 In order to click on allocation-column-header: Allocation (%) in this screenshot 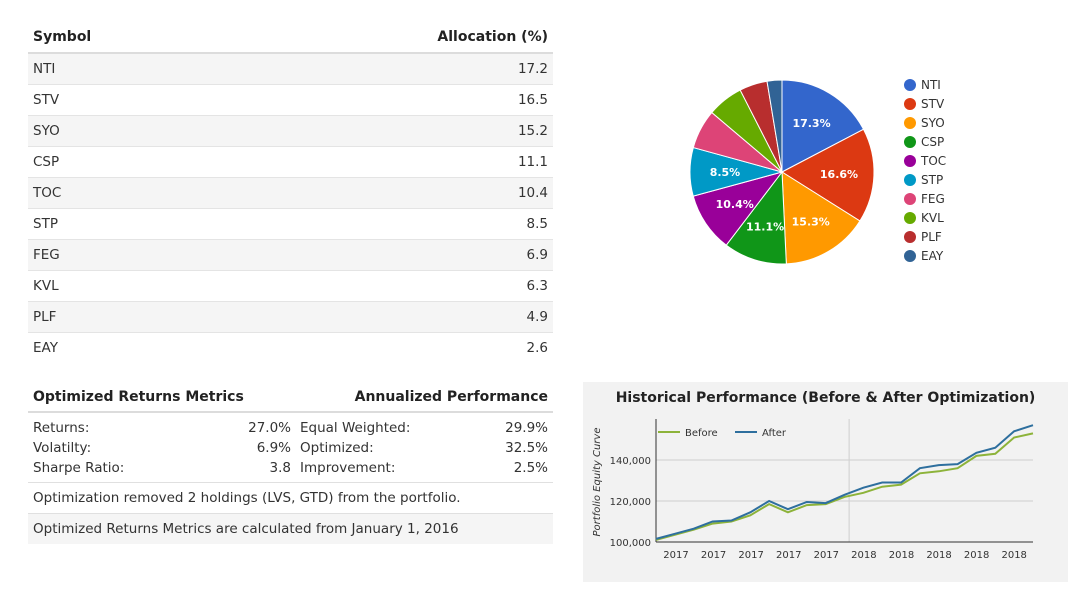, I will do `click(492, 37)`.